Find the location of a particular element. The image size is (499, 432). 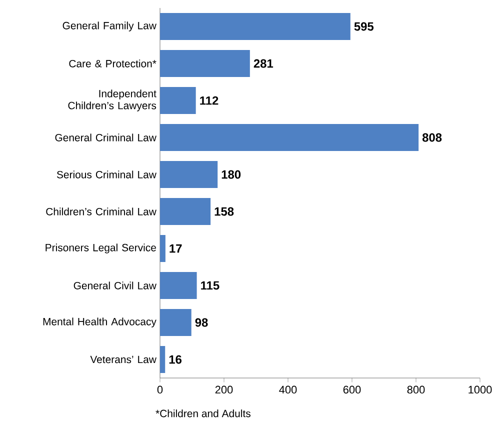

data-label: 281 is located at coordinates (264, 63).